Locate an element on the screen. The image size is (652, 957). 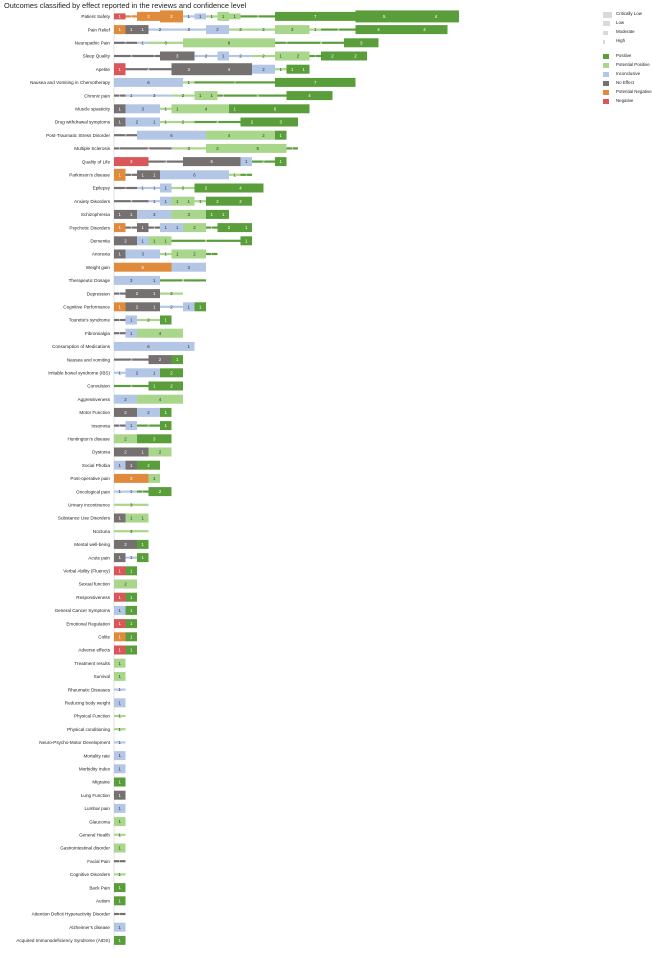
bar-row: Post-Traumatic Stress Disorder 2 6 4 2 1 is located at coordinates (166, 135).